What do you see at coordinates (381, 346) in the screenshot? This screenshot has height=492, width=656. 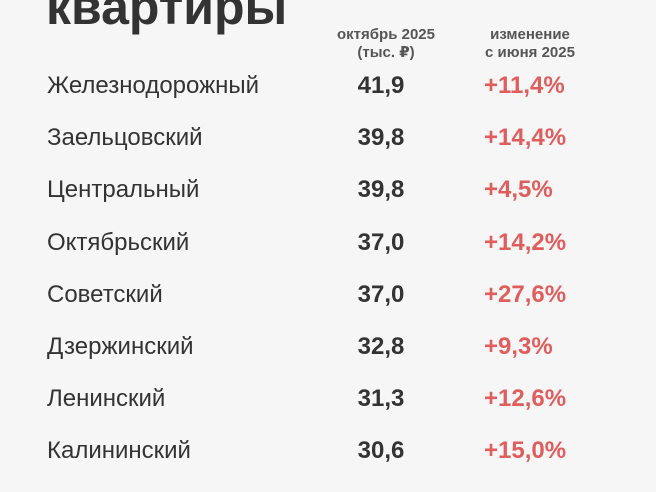 I see `price-value: 32,8` at bounding box center [381, 346].